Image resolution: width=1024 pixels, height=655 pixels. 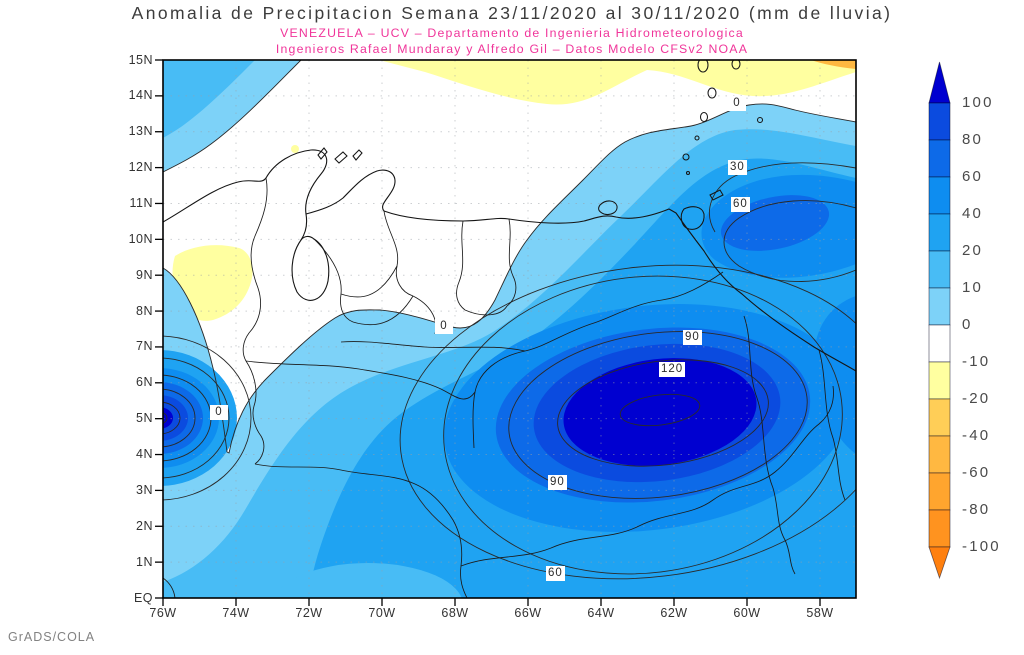 I want to click on y-axis-label: 1N, so click(x=144, y=561).